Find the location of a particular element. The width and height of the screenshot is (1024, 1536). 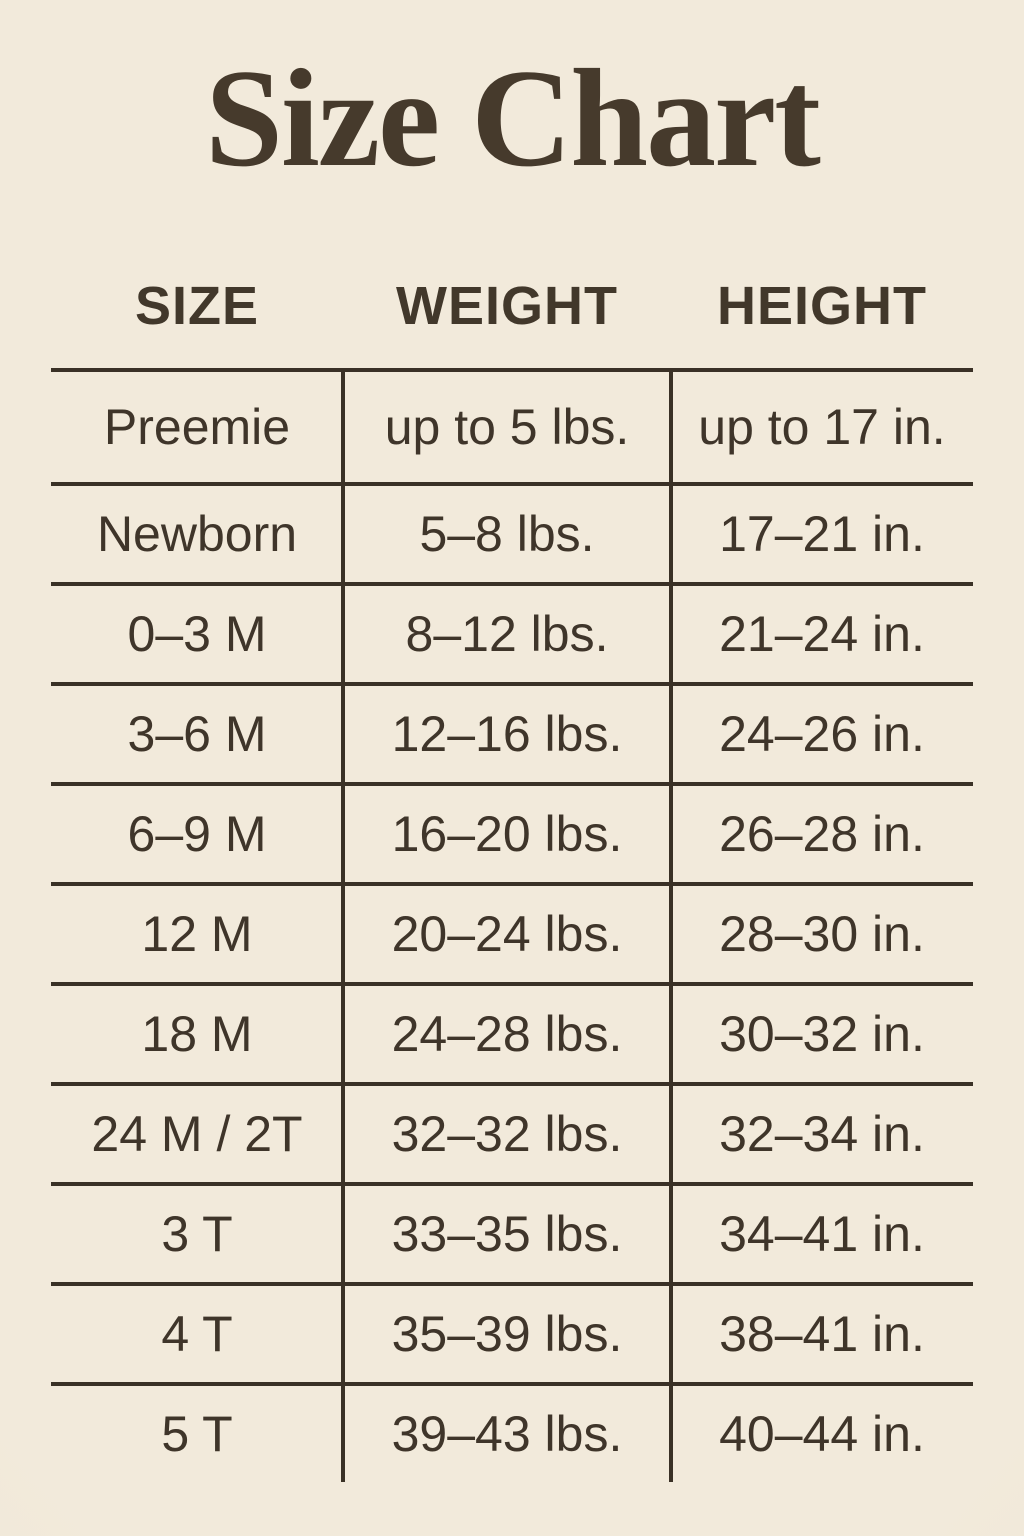

table-row: 4 T 35–39 lbs. 38–41 in. is located at coordinates (512, 1332).